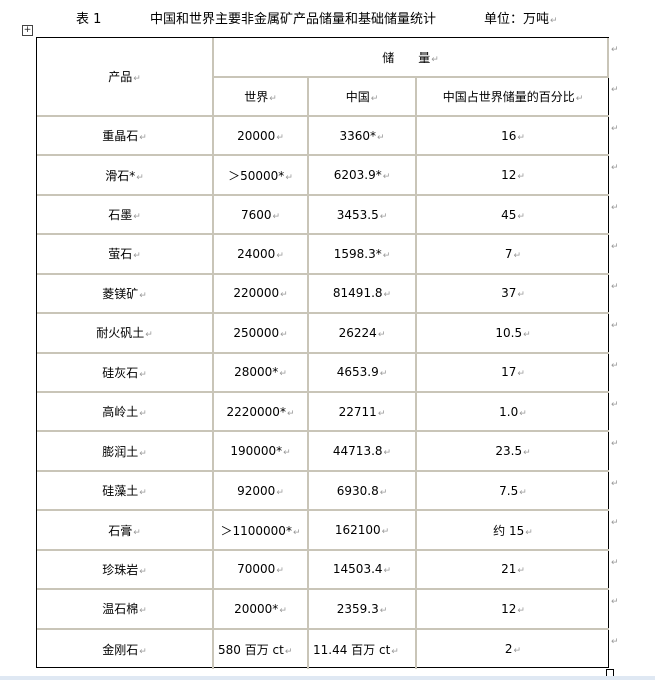  What do you see at coordinates (363, 255) in the screenshot?
I see `china-cell: 1598.3*` at bounding box center [363, 255].